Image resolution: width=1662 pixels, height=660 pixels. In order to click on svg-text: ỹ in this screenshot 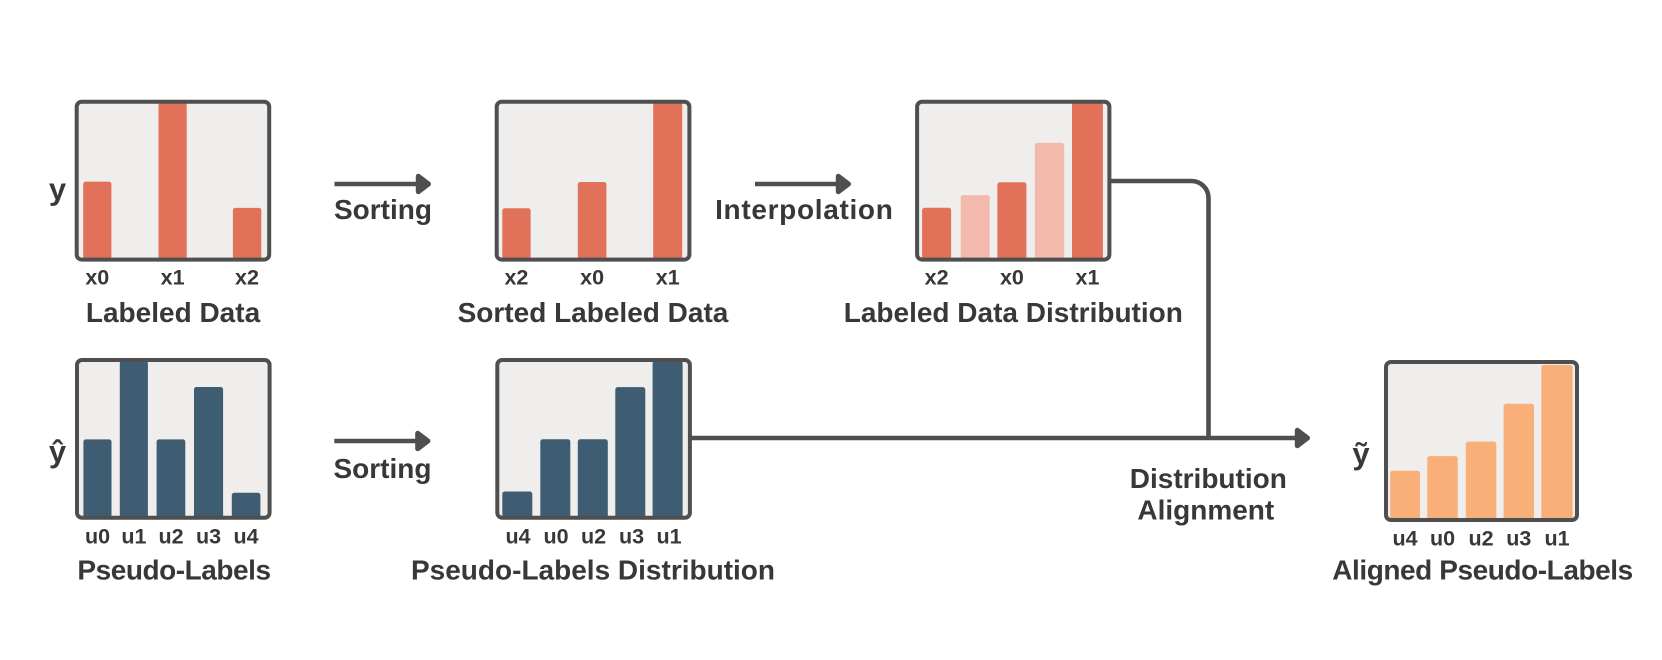, I will do `click(1361, 453)`.